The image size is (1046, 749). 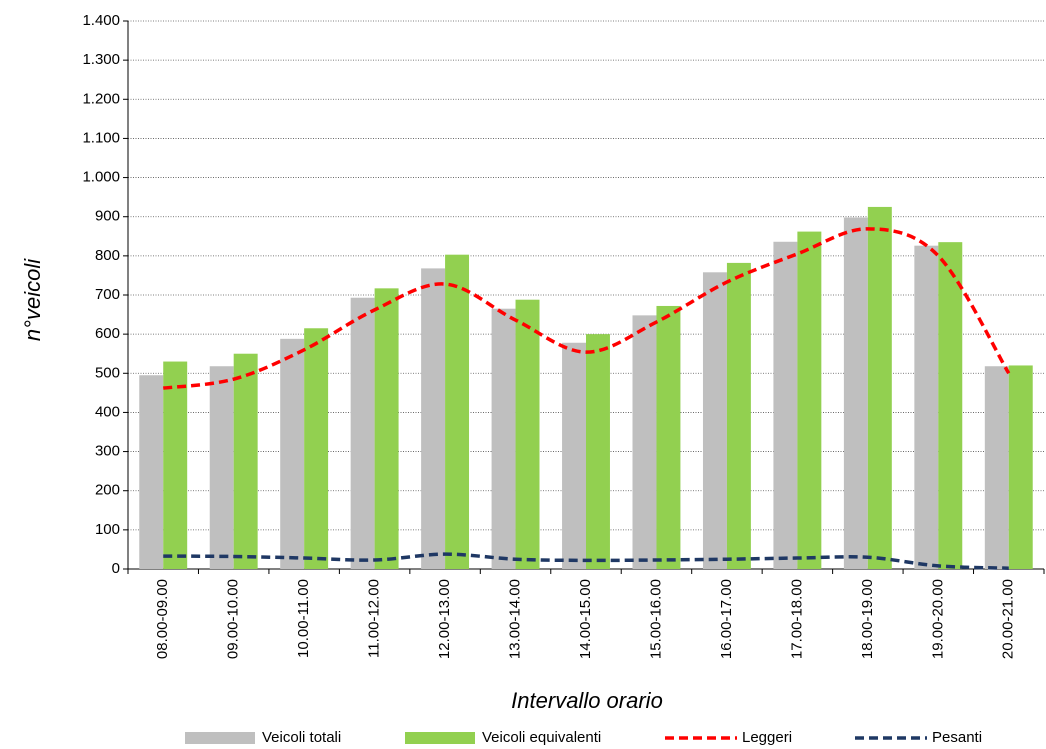 I want to click on y-tick-label: 900, so click(x=107, y=216).